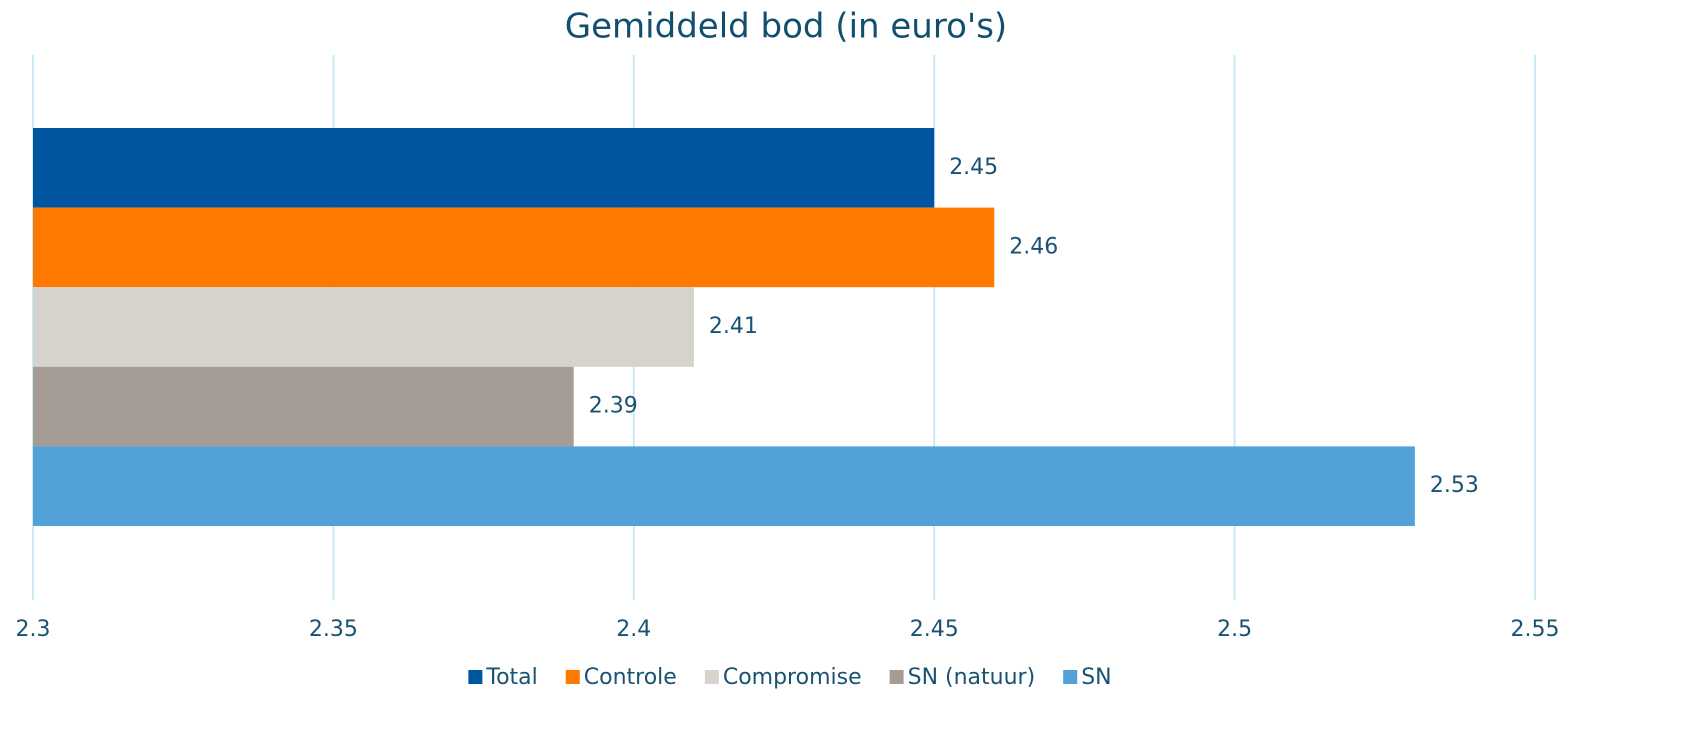 The image size is (1686, 741). I want to click on chart-title: Gemiddeld bod (in euro's), so click(786, 27).